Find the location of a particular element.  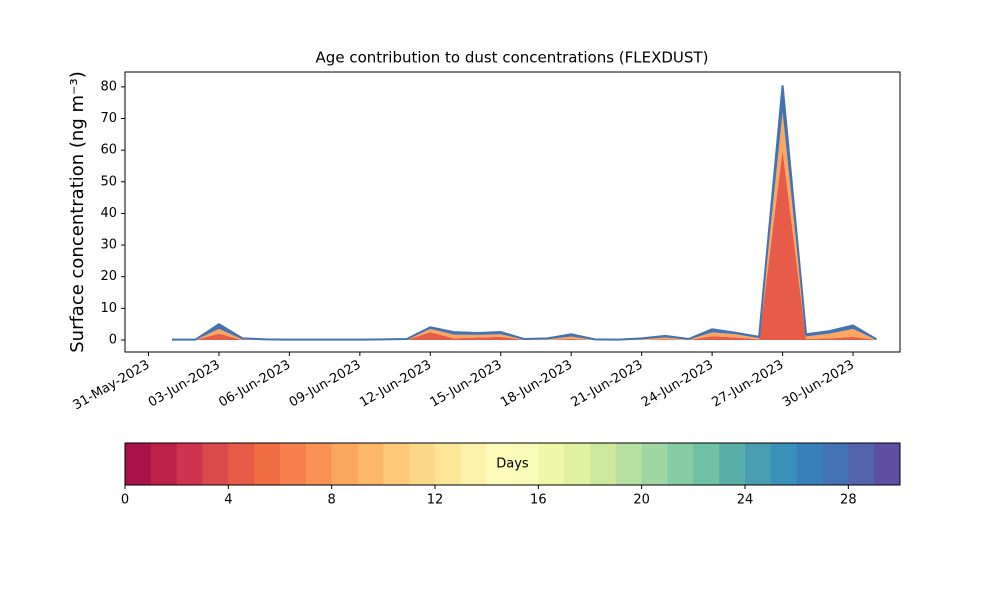

x-tick-label: 31-May-2023 is located at coordinates (112, 386).